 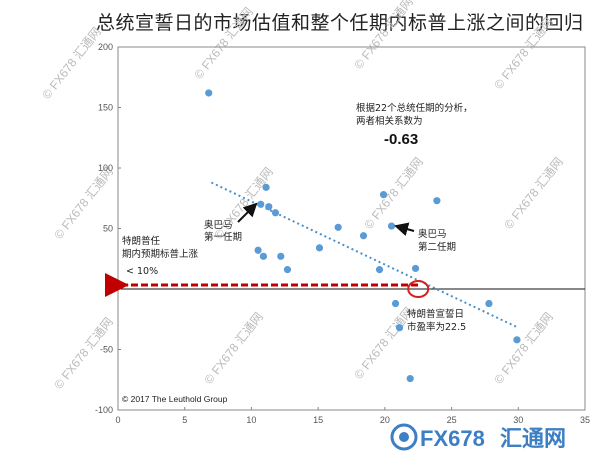 I want to click on trump-expect-line1: 特朗普任, so click(x=141, y=241).